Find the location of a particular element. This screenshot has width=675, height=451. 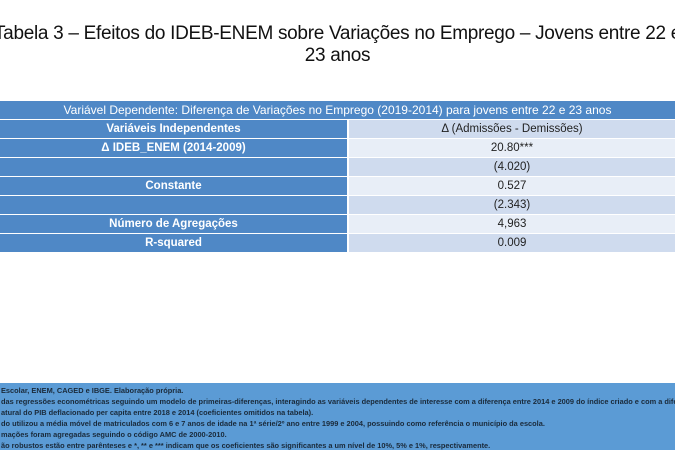

row-value: 0.527 is located at coordinates (511, 186).